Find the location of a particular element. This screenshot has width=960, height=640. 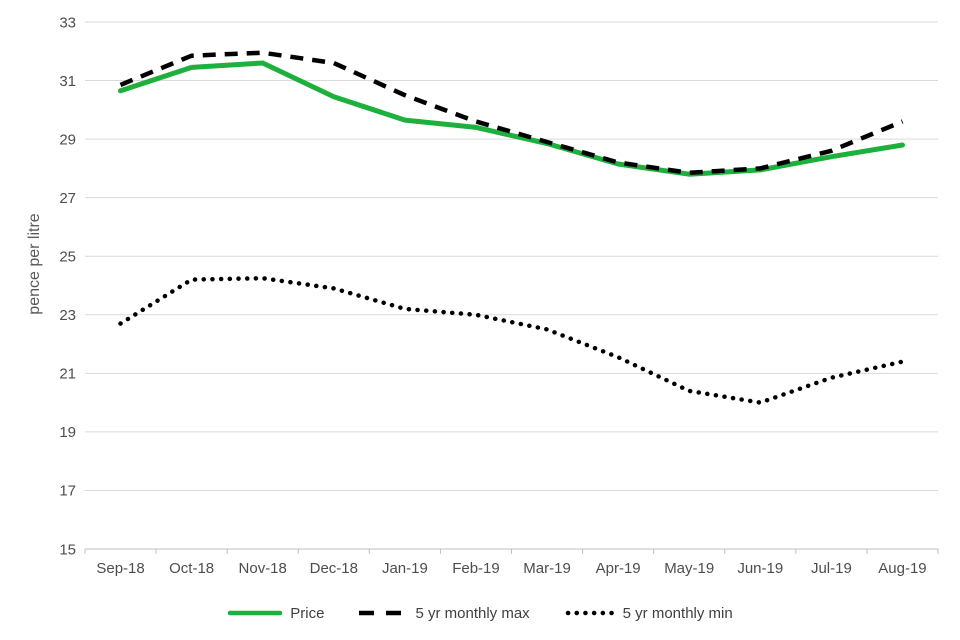

series-line-price is located at coordinates (511, 118).